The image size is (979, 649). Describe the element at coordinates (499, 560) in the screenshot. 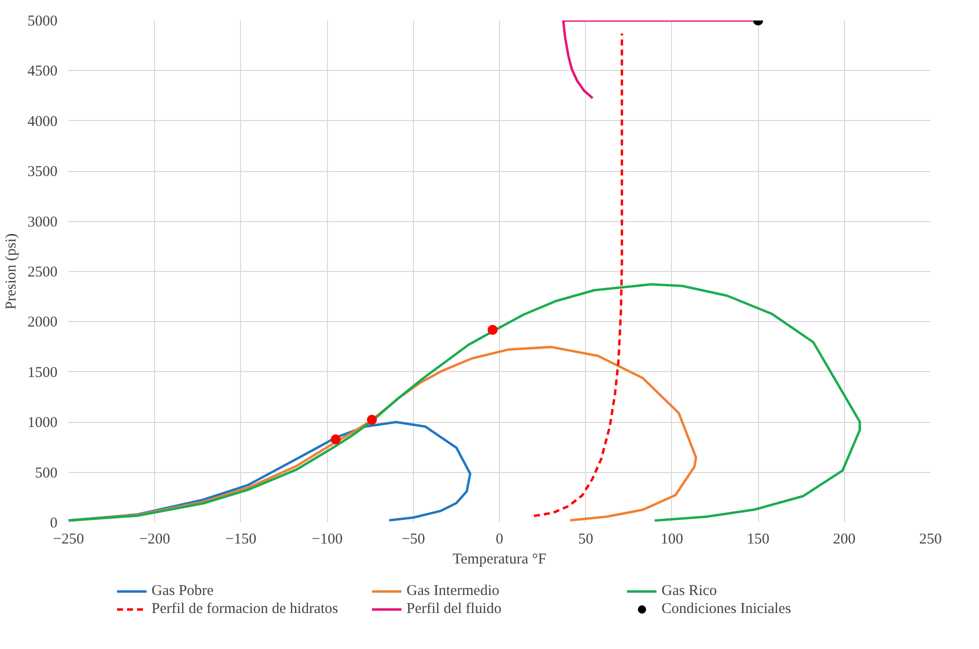

I see `x-axis-title: Temperatura °F` at that location.